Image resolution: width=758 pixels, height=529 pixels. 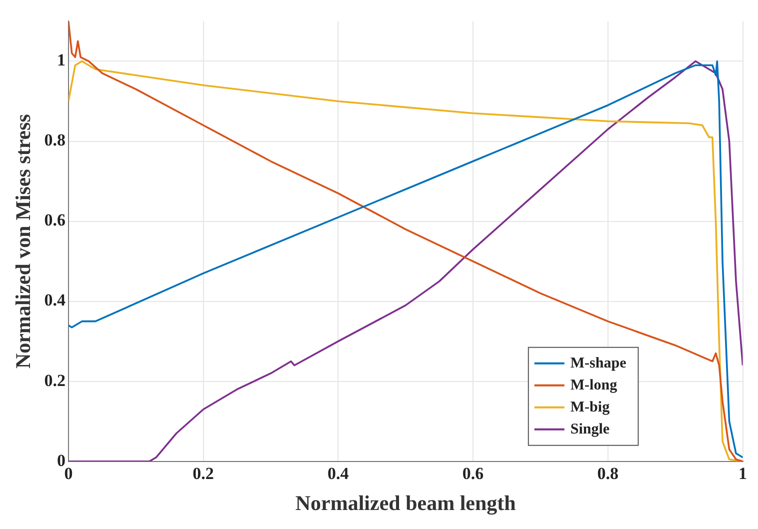 I want to click on legend-label: M-long, so click(x=594, y=385).